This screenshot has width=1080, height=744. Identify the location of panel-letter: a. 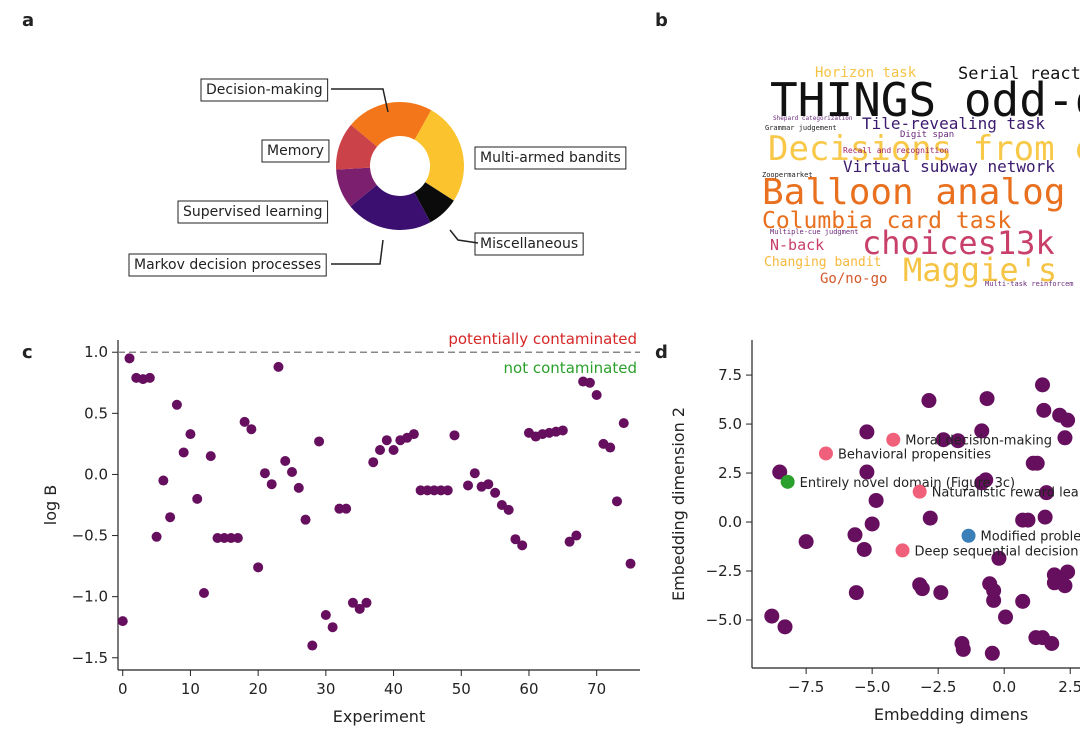
(28, 20).